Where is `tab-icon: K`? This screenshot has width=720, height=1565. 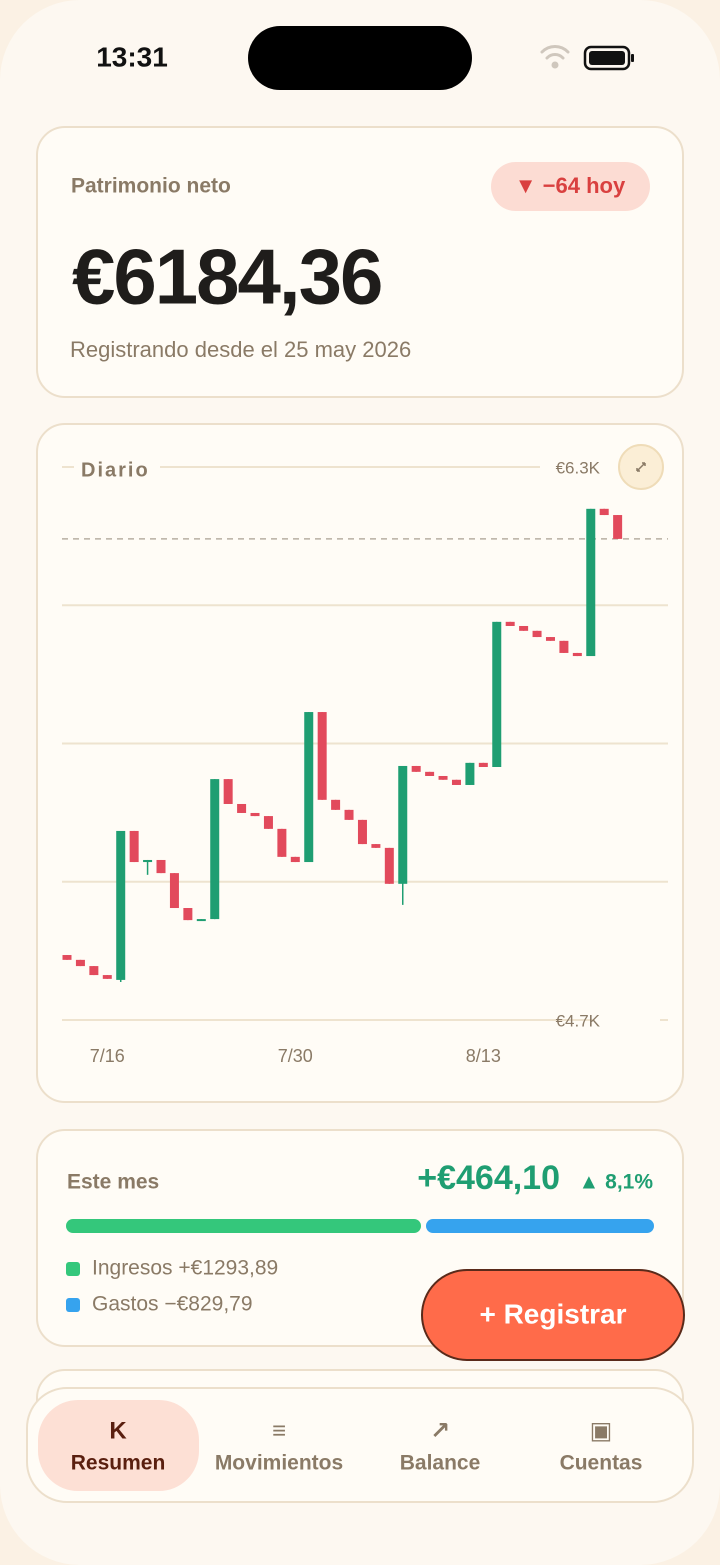
tab-icon: K is located at coordinates (118, 1430).